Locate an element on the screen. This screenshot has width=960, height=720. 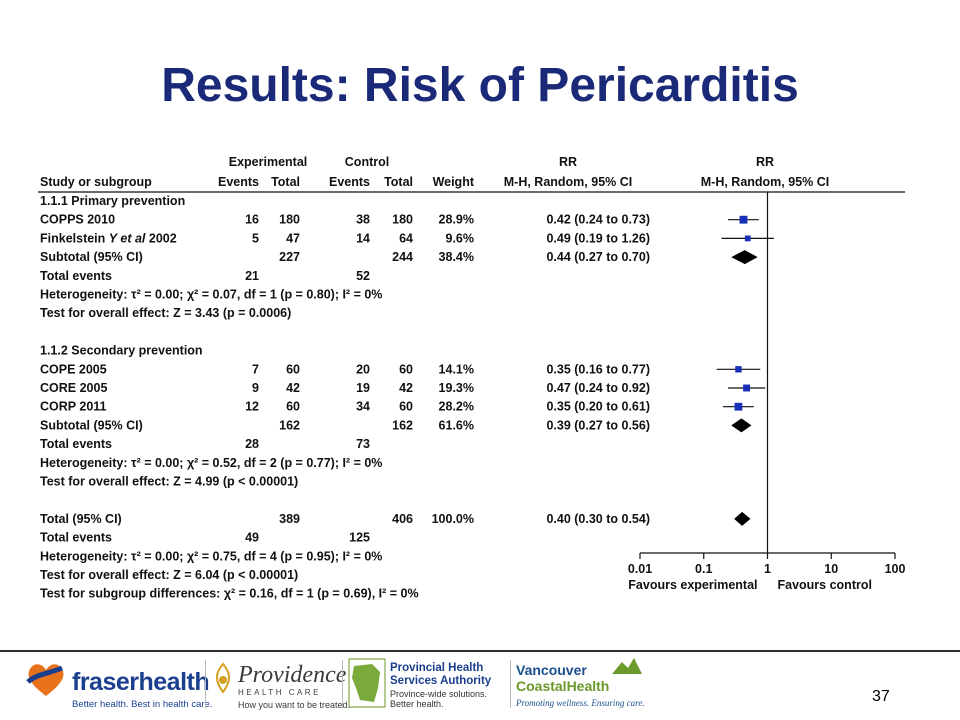
header-events-exp: Events is located at coordinates (238, 182).